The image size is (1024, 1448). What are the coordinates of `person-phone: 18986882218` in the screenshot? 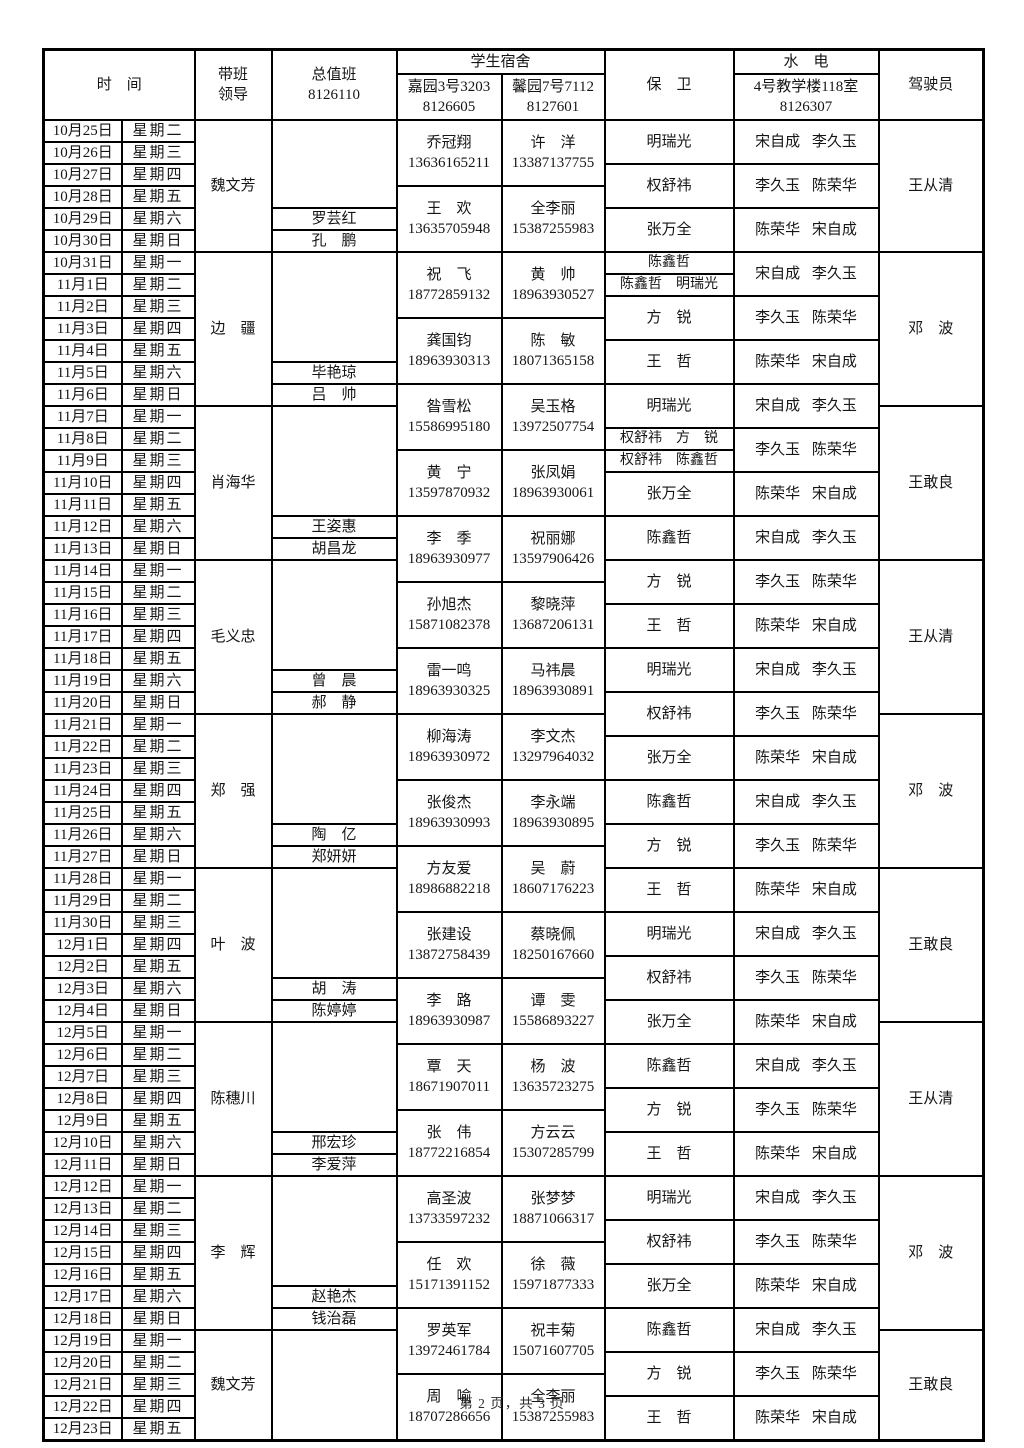 It's located at (449, 888).